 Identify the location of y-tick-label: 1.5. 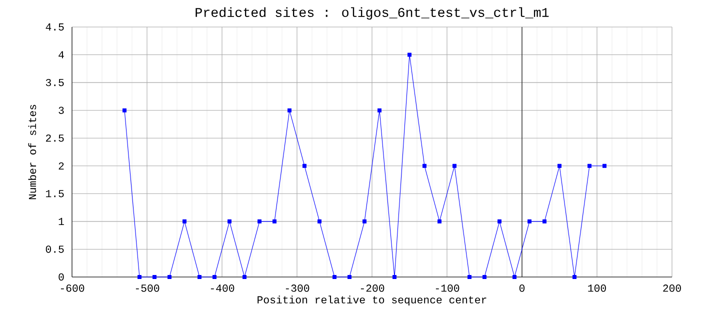
(55, 194).